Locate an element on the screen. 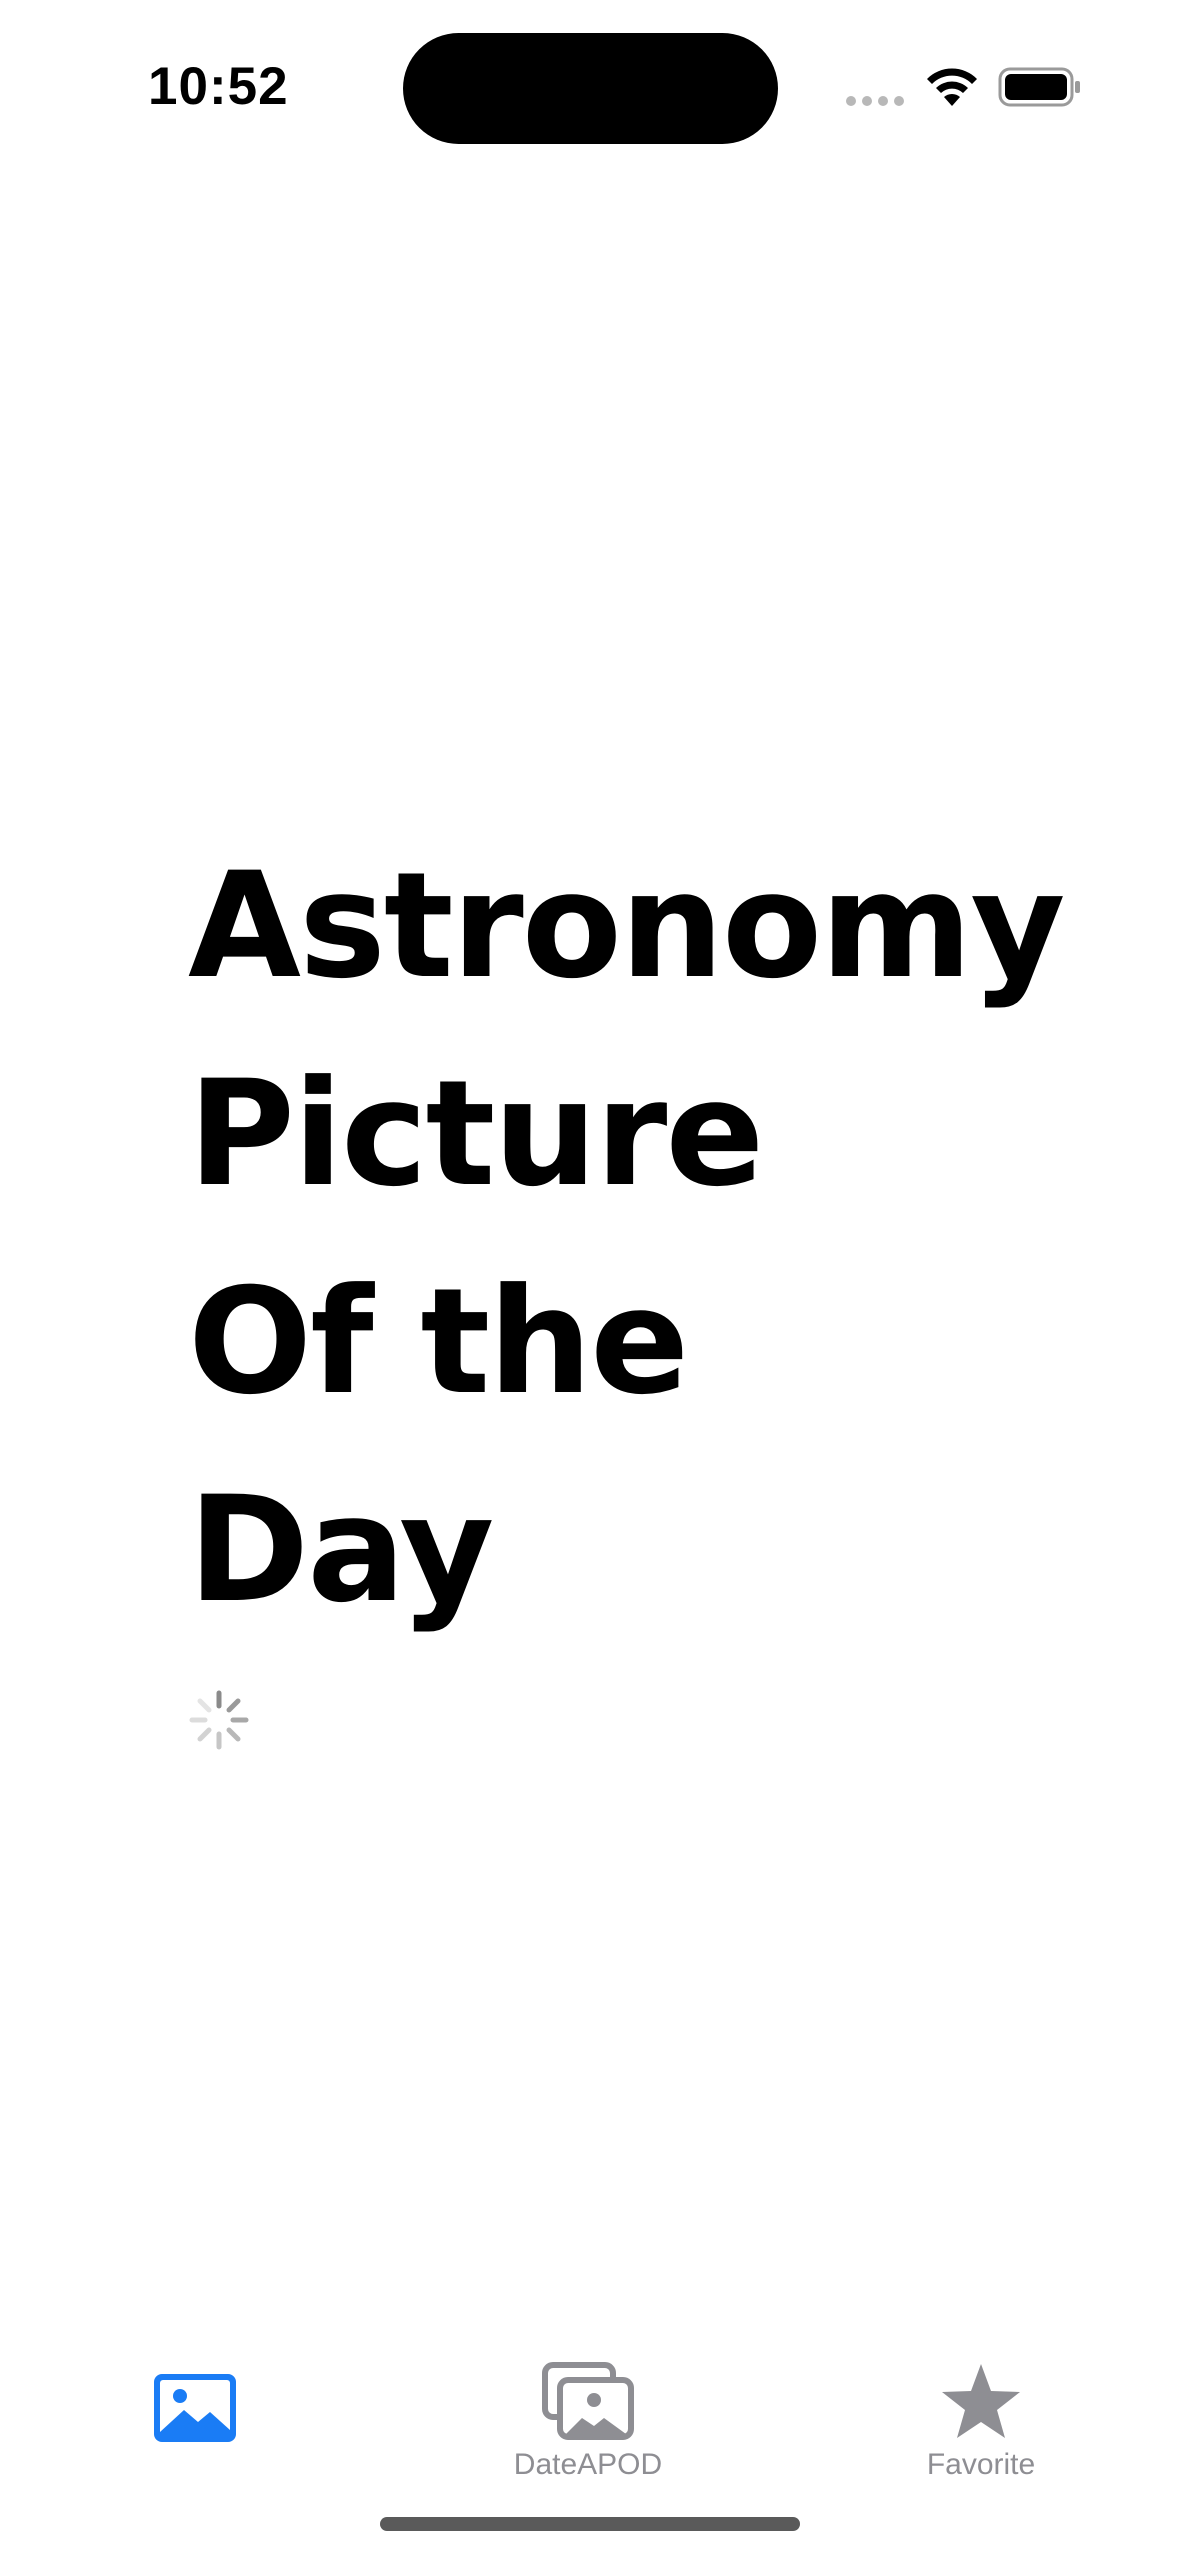  tab-today-apod is located at coordinates (195, 2405).